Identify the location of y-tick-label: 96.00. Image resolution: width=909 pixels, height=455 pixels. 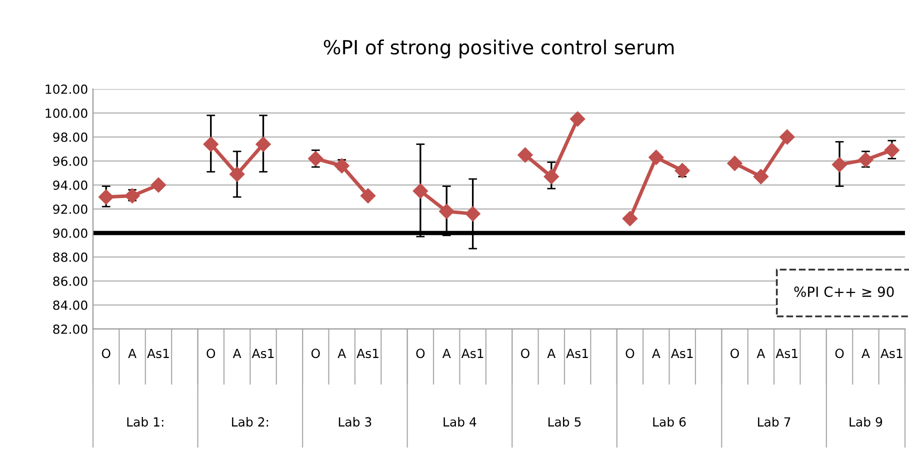
(70, 161).